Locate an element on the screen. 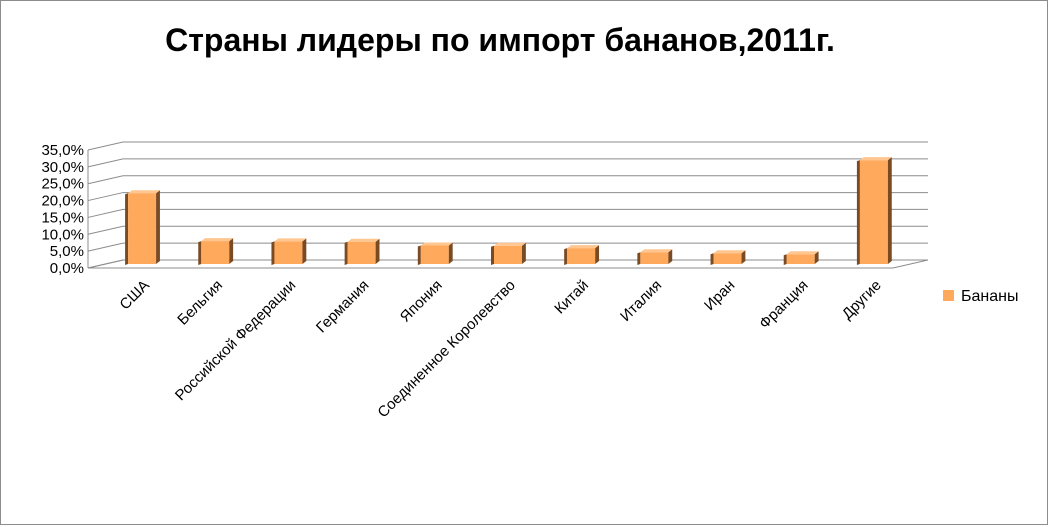  x-tick-label: Япония is located at coordinates (421, 301).